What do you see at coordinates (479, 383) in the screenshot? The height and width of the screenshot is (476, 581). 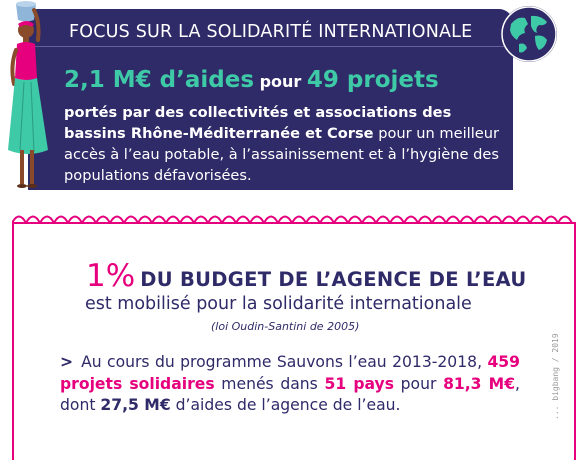 I see `total-amount: 81,3 M€` at bounding box center [479, 383].